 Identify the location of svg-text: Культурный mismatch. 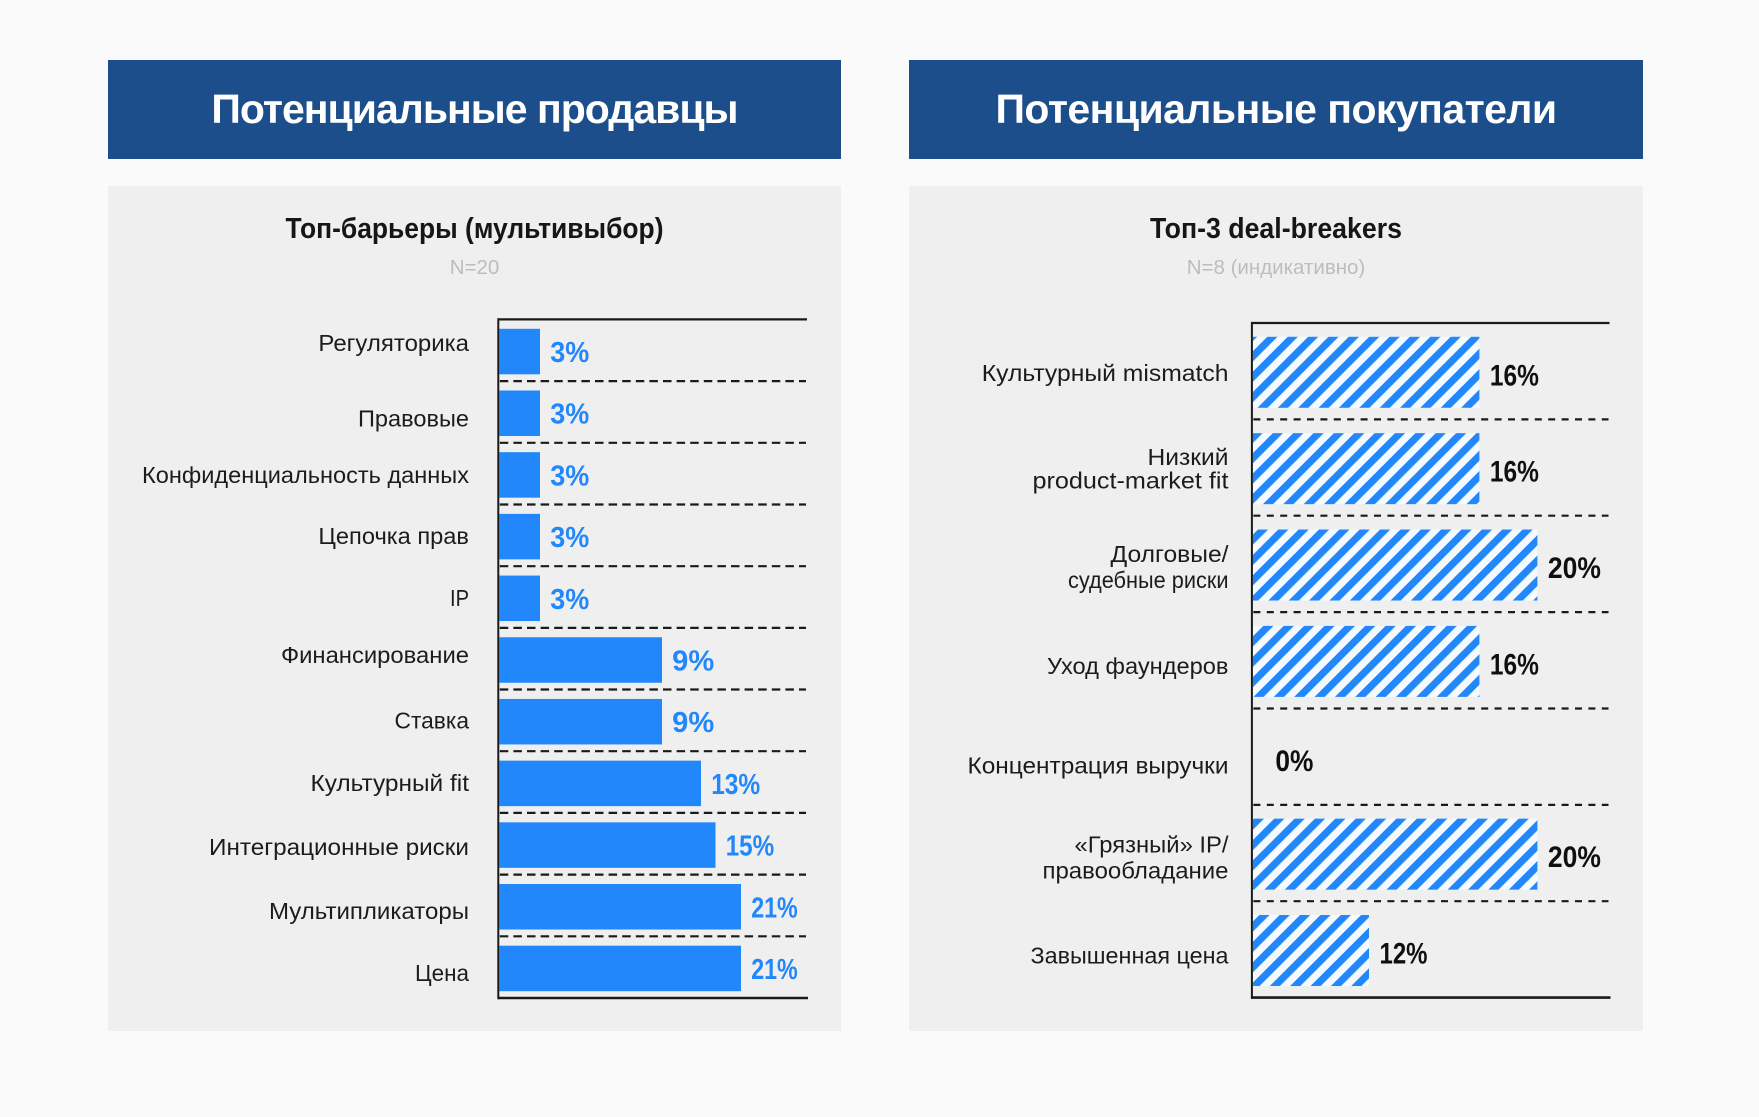
(1105, 373).